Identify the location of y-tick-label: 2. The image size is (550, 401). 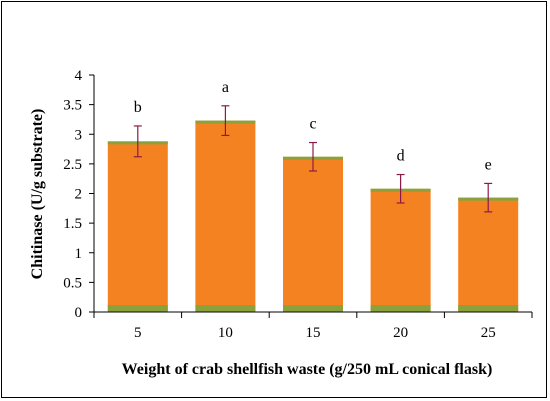
(79, 195).